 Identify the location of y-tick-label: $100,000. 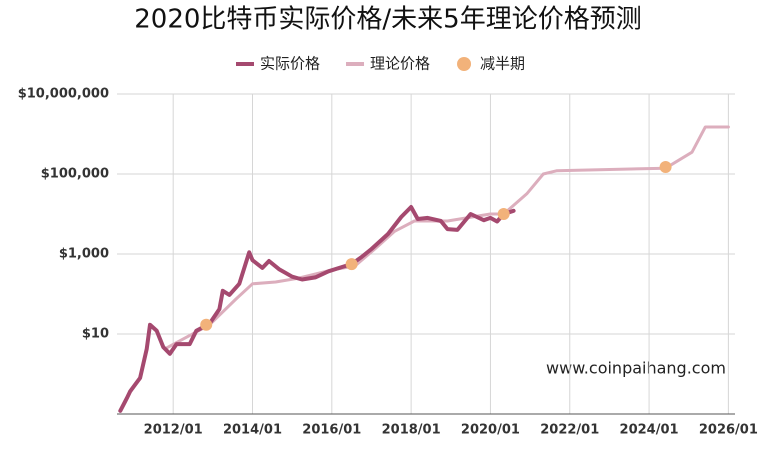
(75, 174).